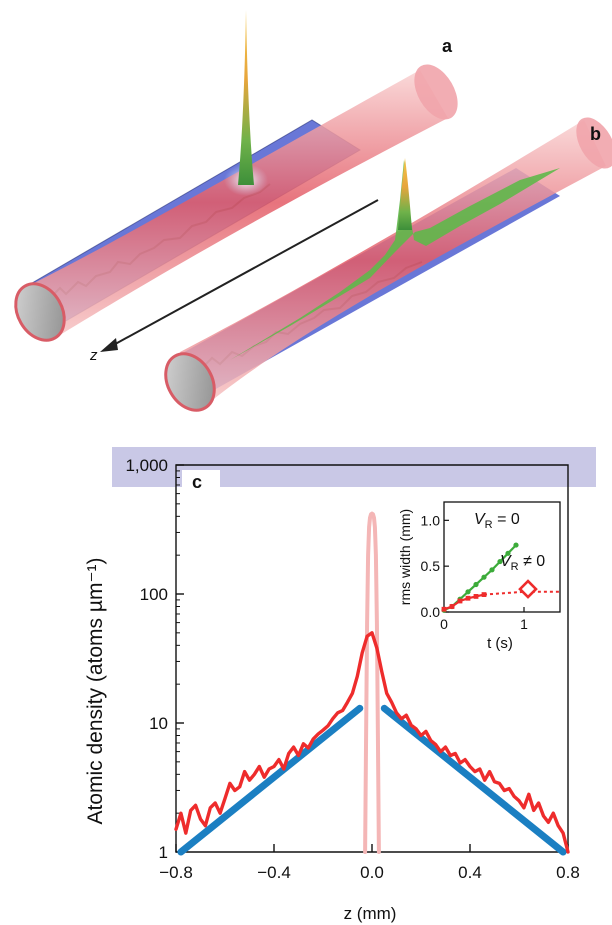 The image size is (612, 925). Describe the element at coordinates (154, 594) in the screenshot. I see `y-tick-label: 100` at that location.